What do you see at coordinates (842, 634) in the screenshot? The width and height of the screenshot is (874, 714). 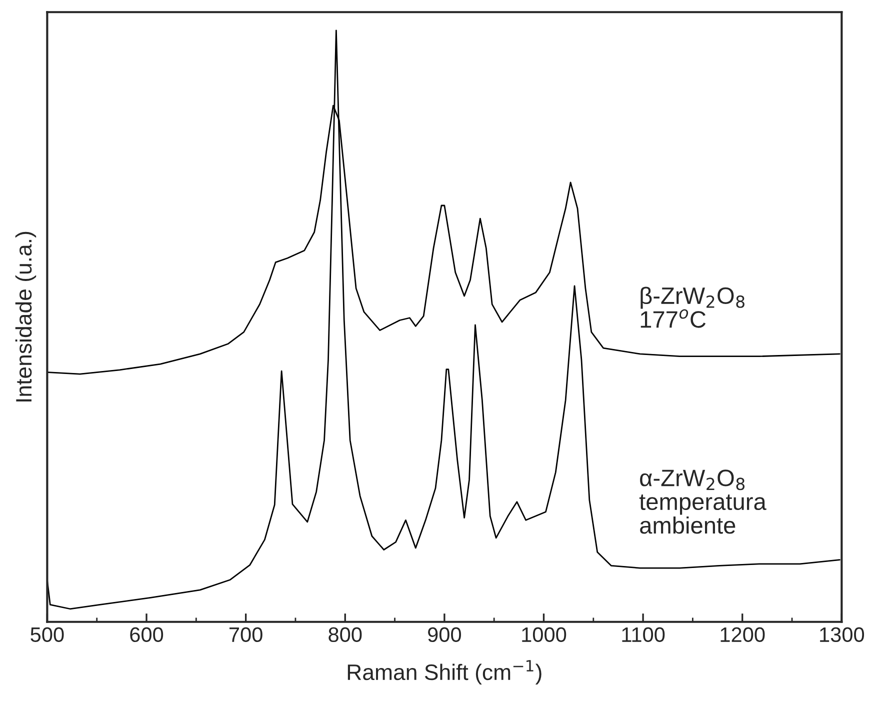 I see `x-tick-label: 1300` at bounding box center [842, 634].